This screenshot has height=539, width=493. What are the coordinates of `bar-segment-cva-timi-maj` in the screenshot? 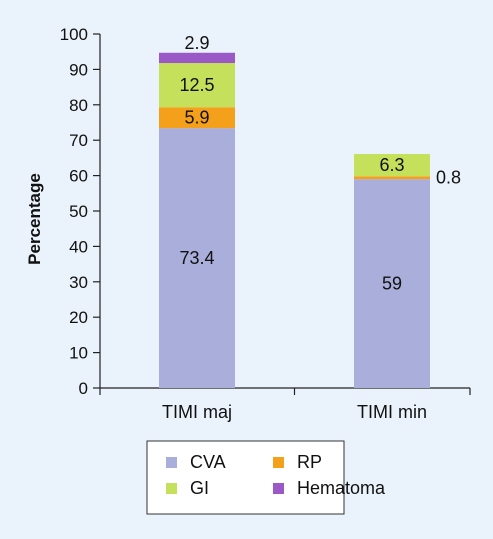 It's located at (197, 258).